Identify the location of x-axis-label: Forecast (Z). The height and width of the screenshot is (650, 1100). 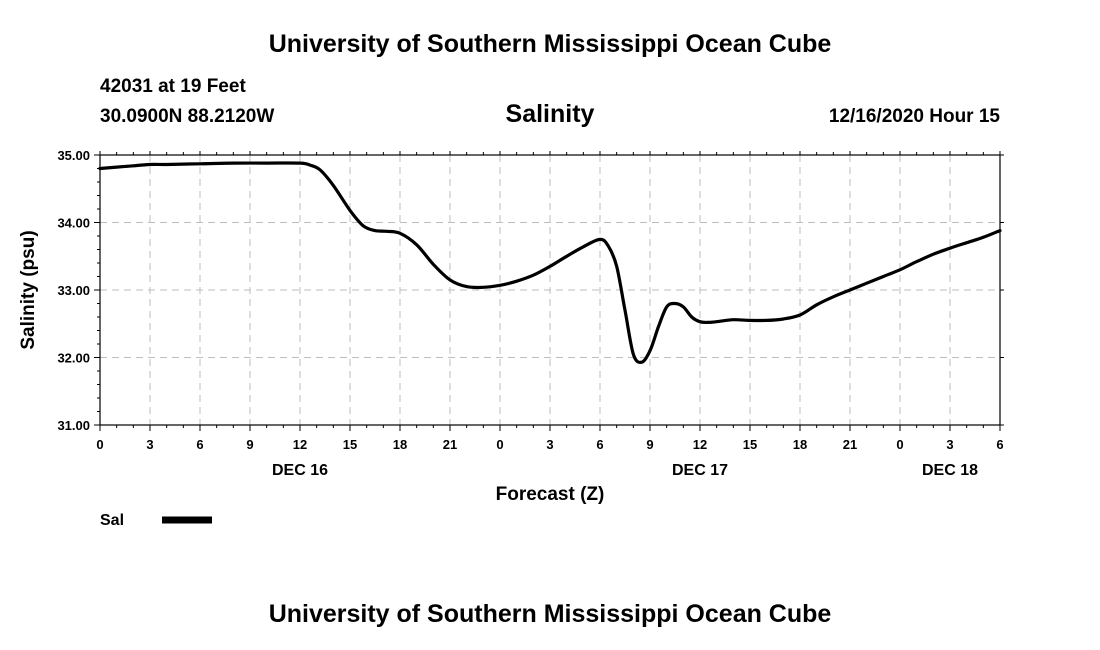
(550, 494).